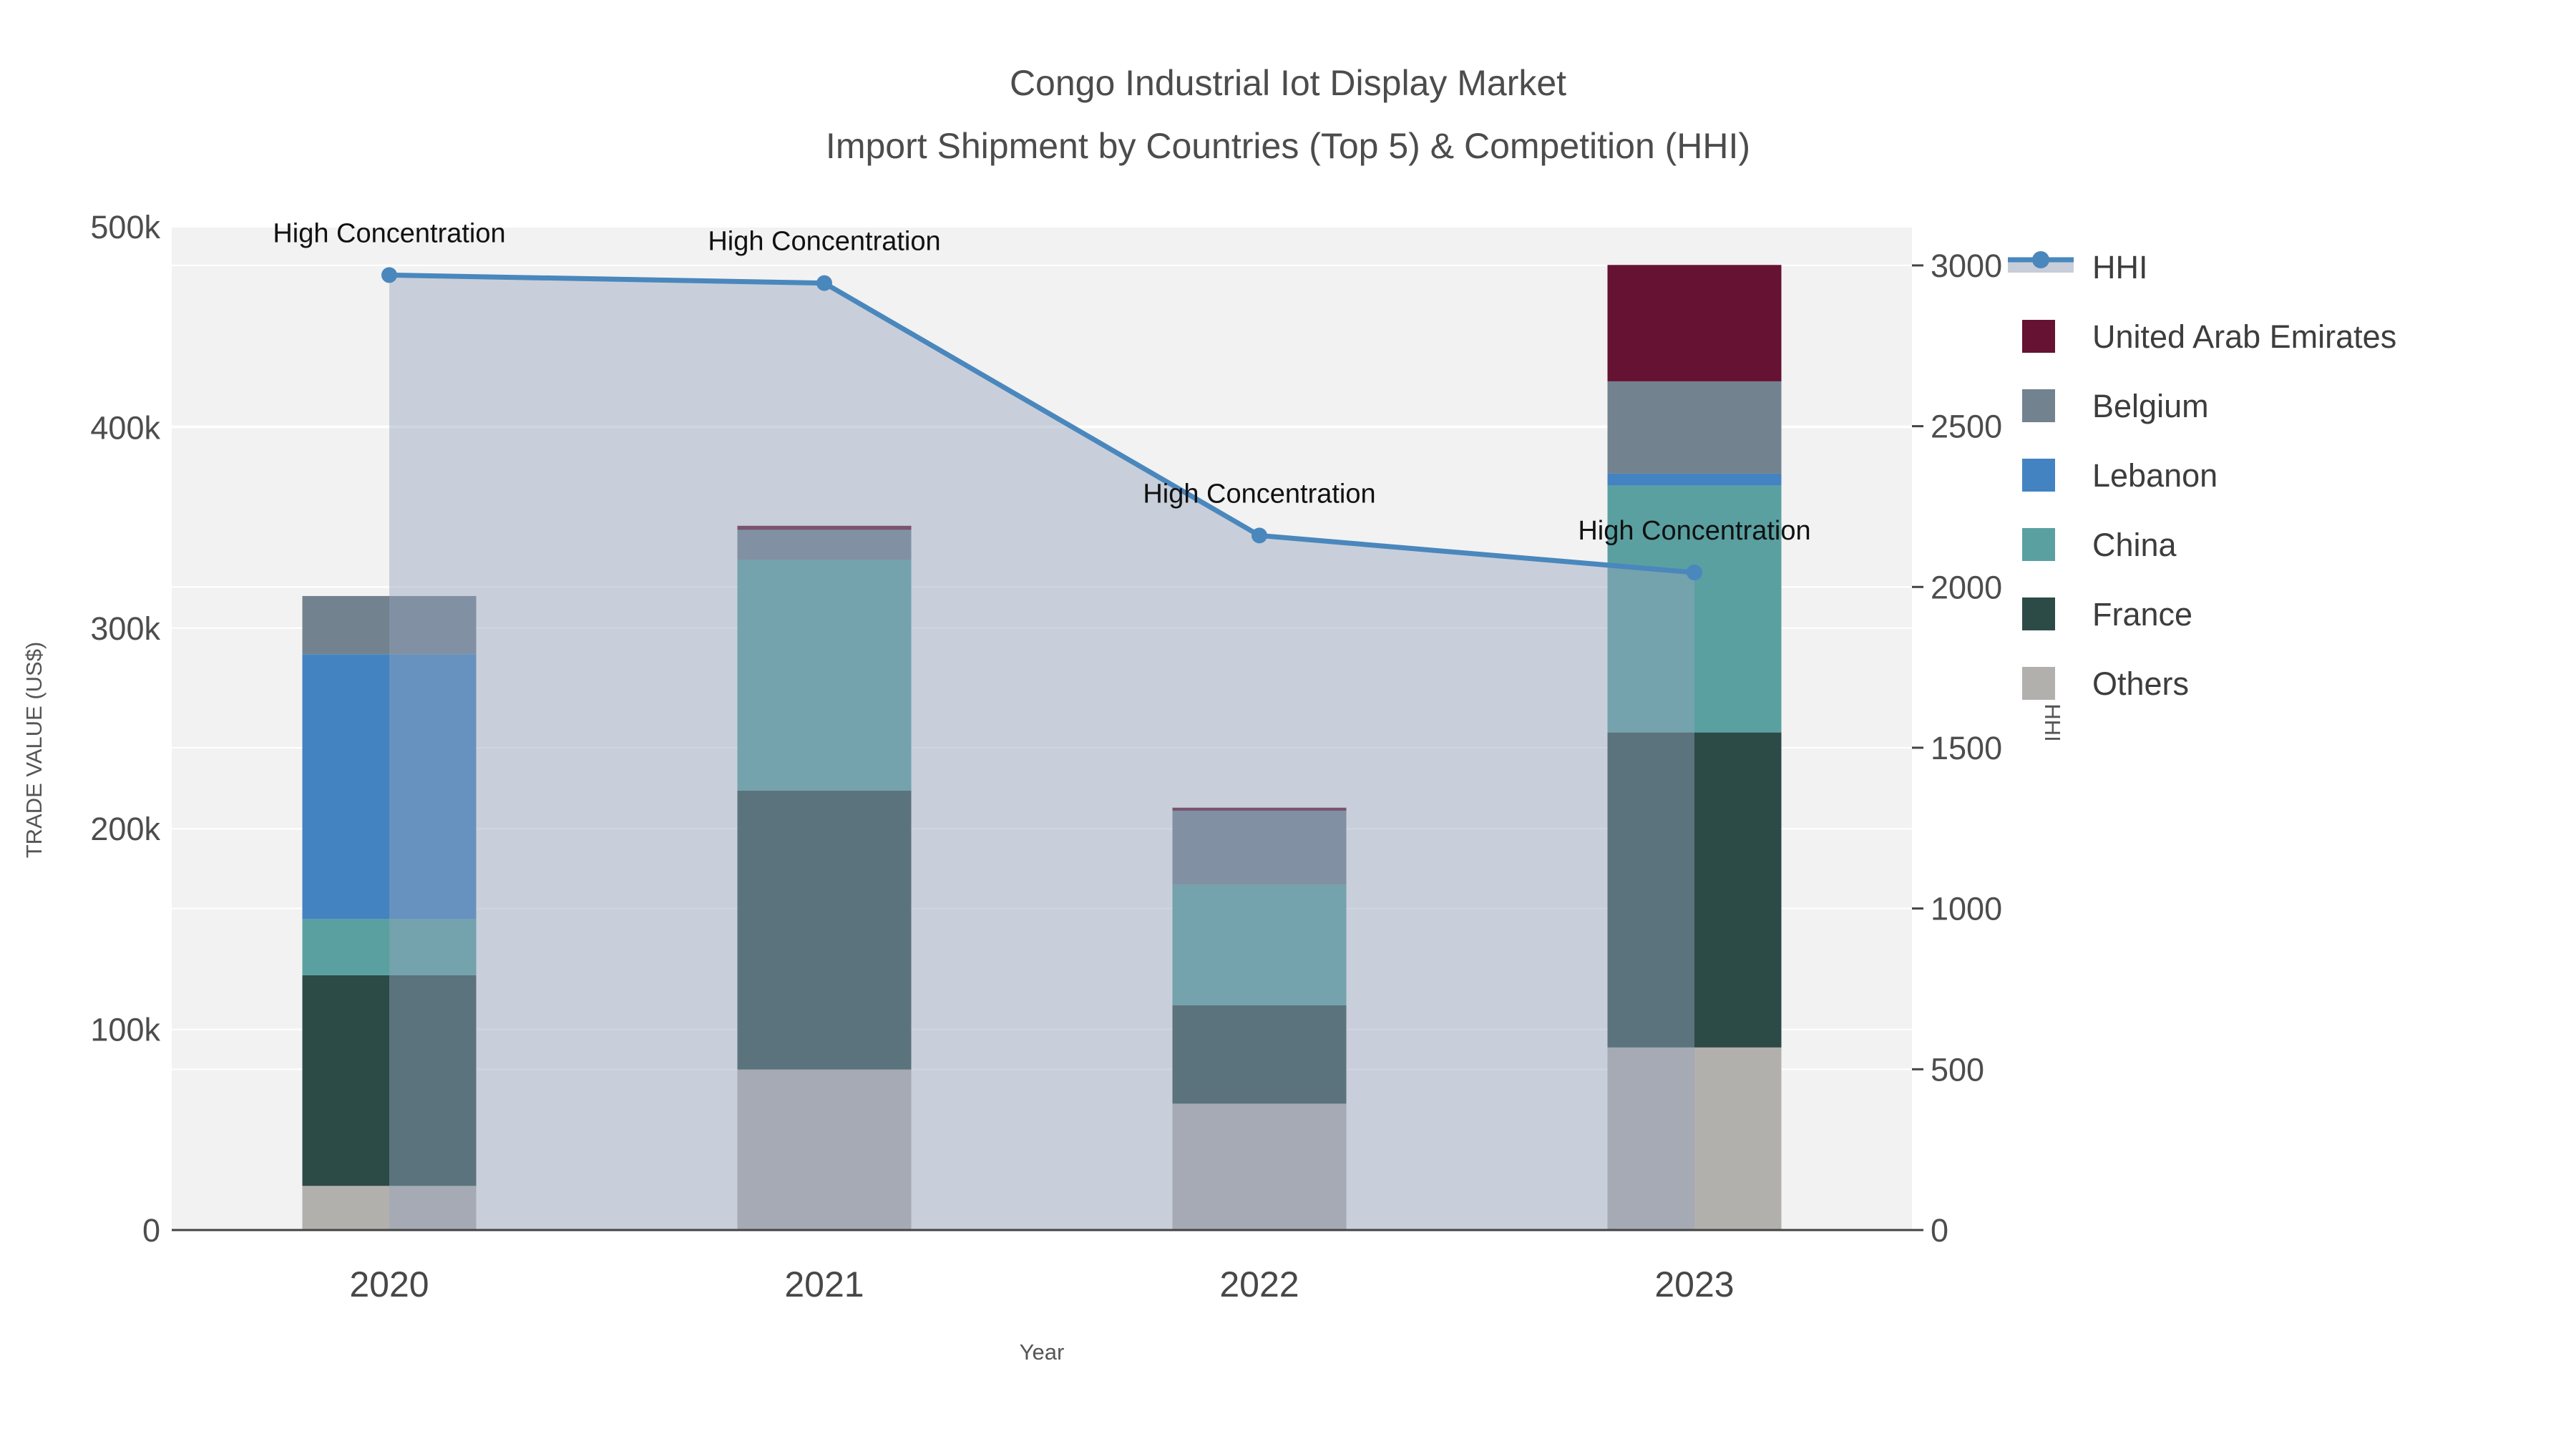 Image resolution: width=2576 pixels, height=1449 pixels. What do you see at coordinates (125, 227) in the screenshot?
I see `y-left-tick-label: 500k` at bounding box center [125, 227].